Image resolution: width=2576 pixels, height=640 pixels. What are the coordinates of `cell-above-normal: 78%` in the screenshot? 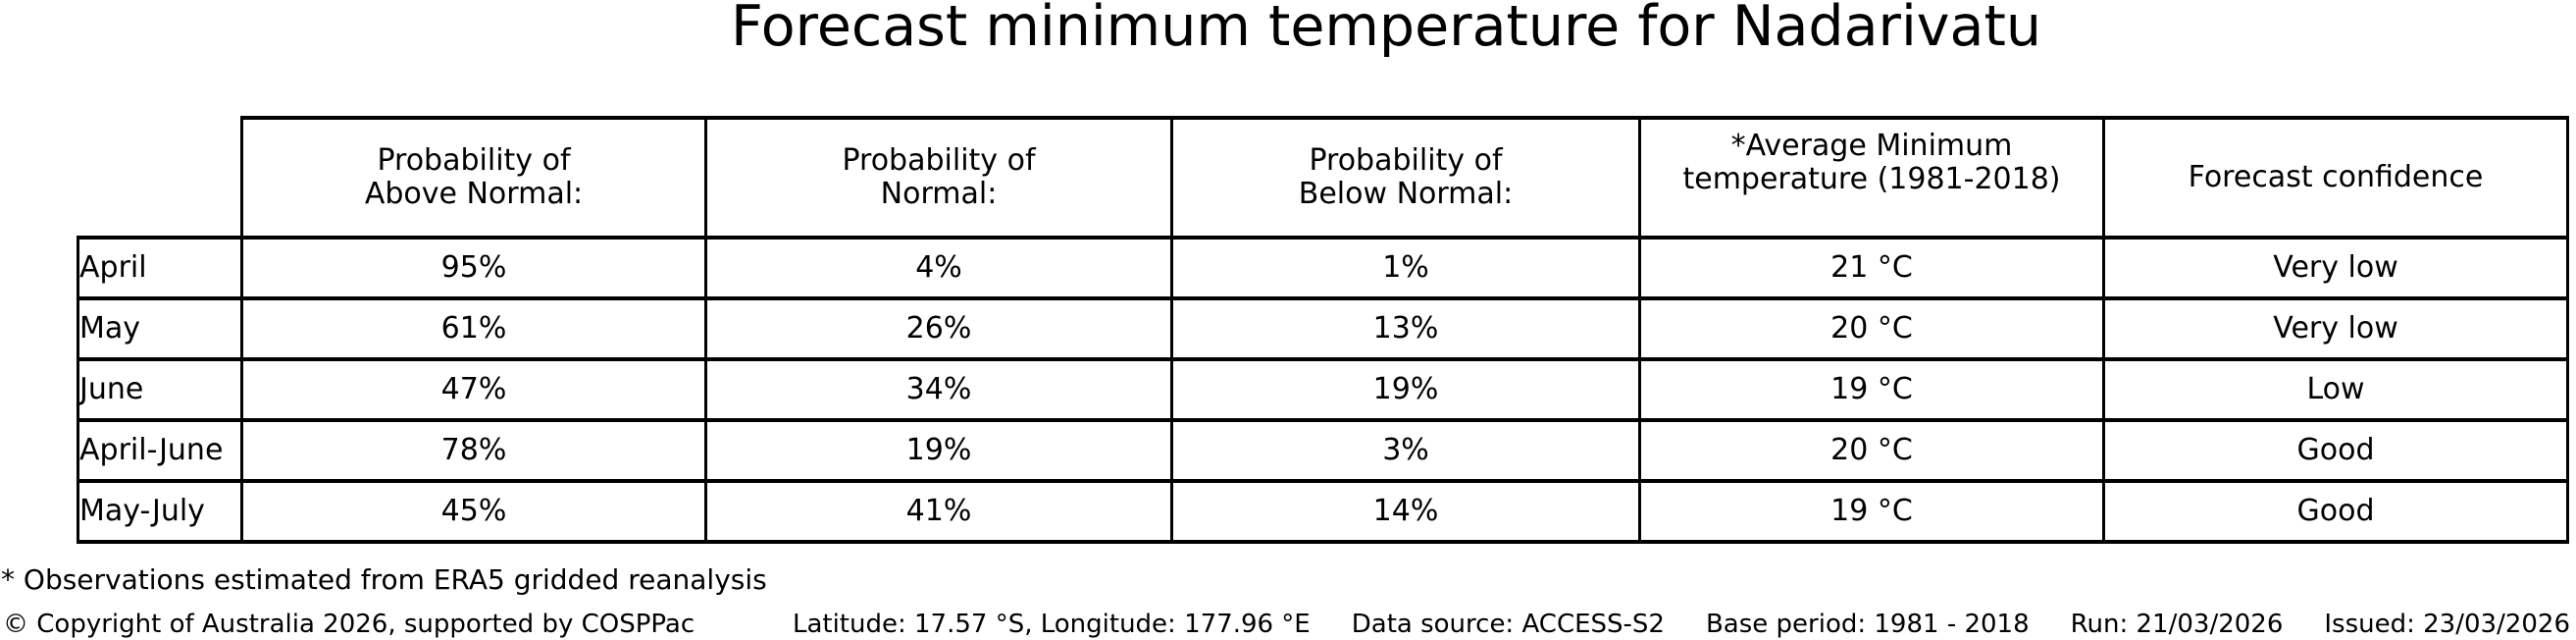 It's located at (473, 451).